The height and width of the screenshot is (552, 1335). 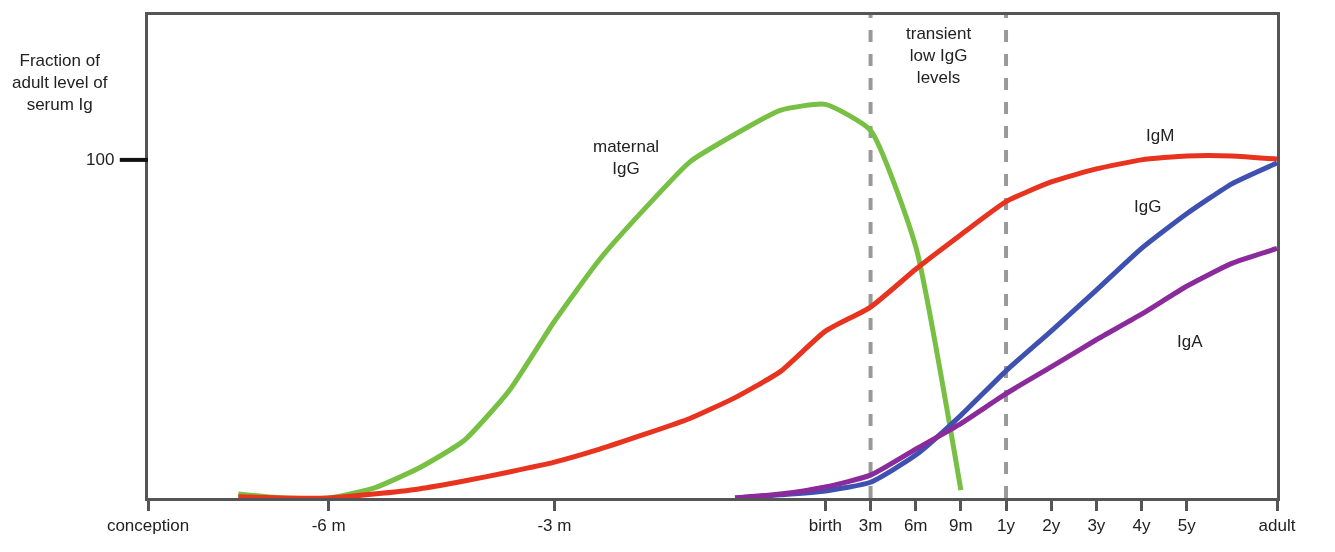 I want to click on x-tick-label: 4y, so click(x=1141, y=526).